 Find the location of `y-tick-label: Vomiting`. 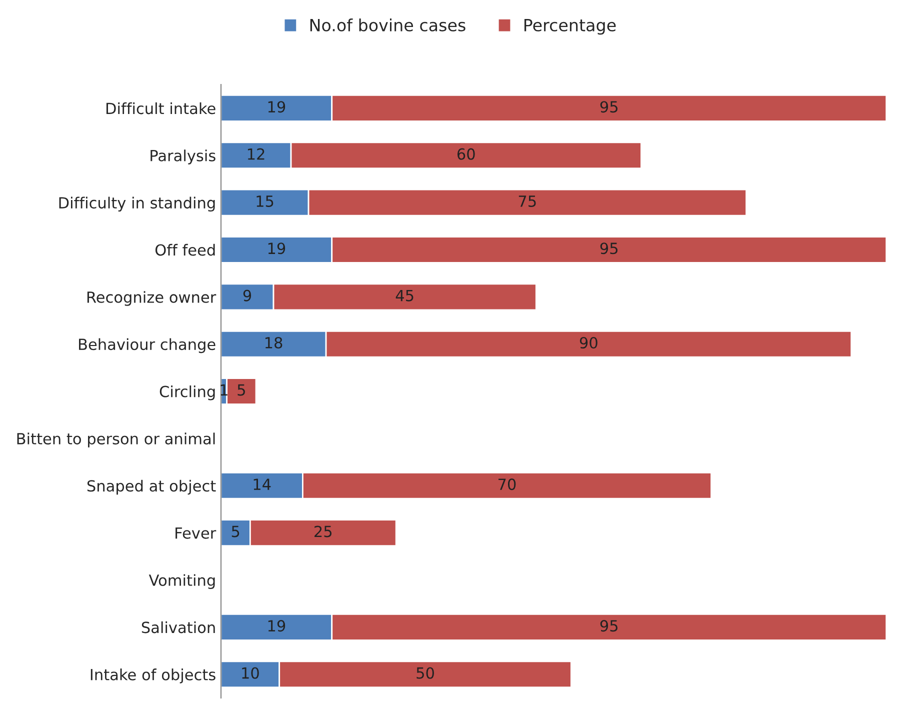

y-tick-label: Vomiting is located at coordinates (181, 581).